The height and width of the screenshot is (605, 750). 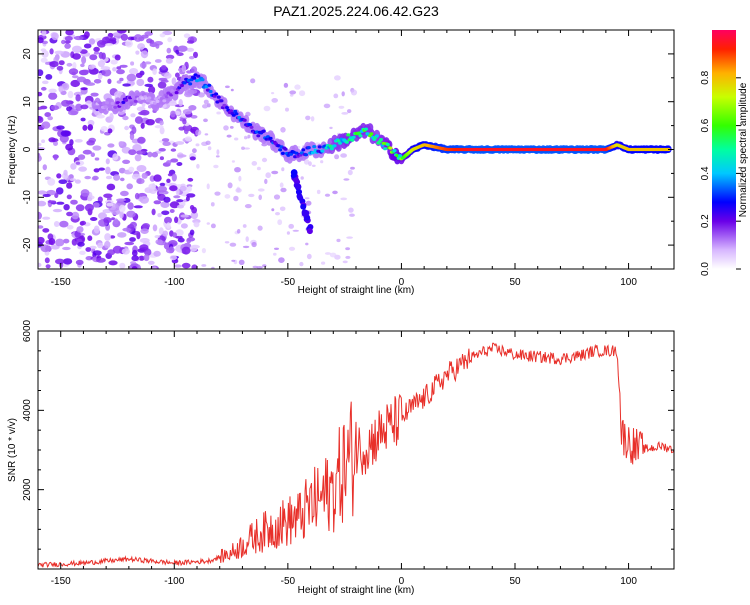 I want to click on colorbar-label: Normalized spectral amplitude, so click(x=743, y=149).